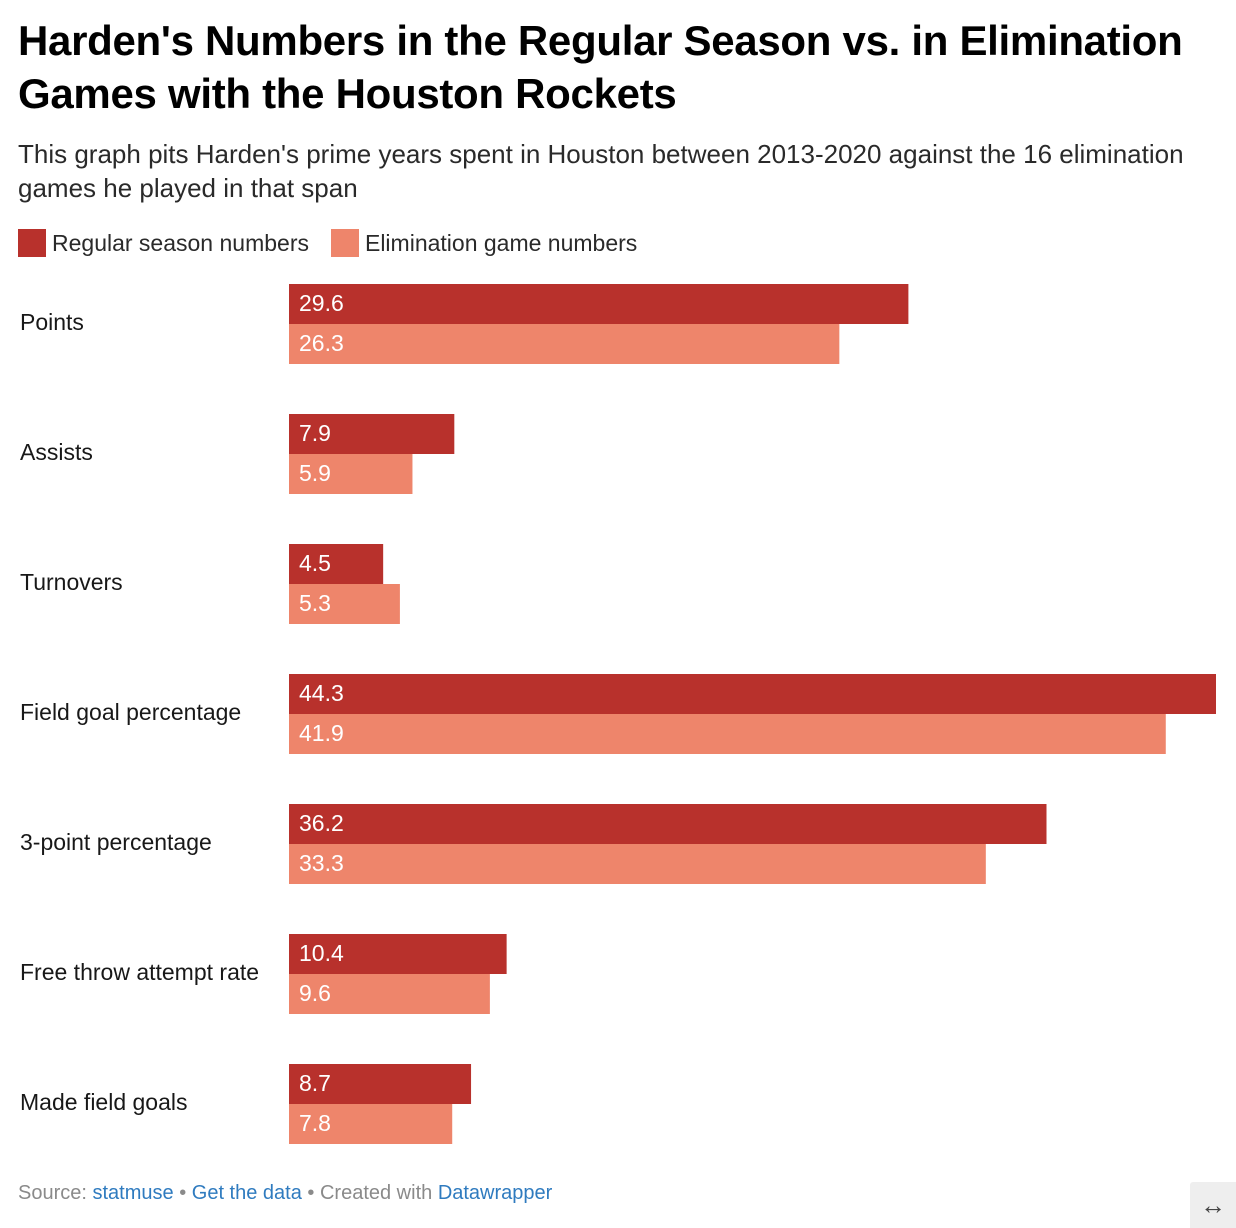 Image resolution: width=1236 pixels, height=1228 pixels. What do you see at coordinates (321, 863) in the screenshot?
I see `value-label-3-point-percentage-elimination-games: 33.3` at bounding box center [321, 863].